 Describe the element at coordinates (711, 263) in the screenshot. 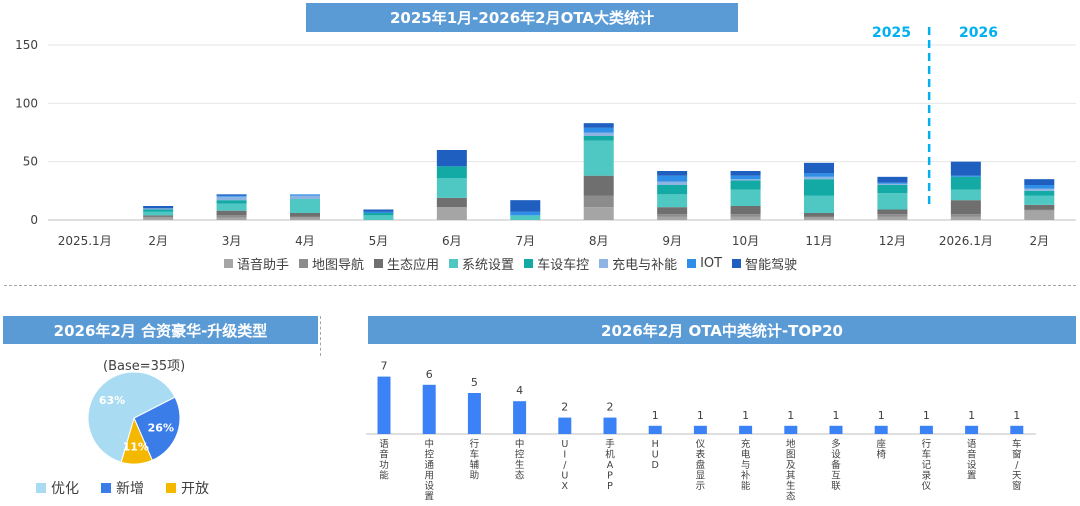

I see `legend-label: IOT` at that location.